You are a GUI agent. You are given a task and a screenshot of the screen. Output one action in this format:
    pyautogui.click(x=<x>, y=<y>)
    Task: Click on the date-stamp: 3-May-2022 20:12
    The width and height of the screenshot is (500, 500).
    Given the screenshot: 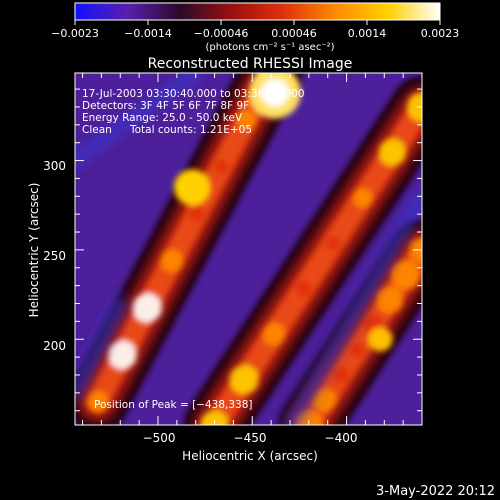 What is the action you would take?
    pyautogui.click(x=435, y=491)
    